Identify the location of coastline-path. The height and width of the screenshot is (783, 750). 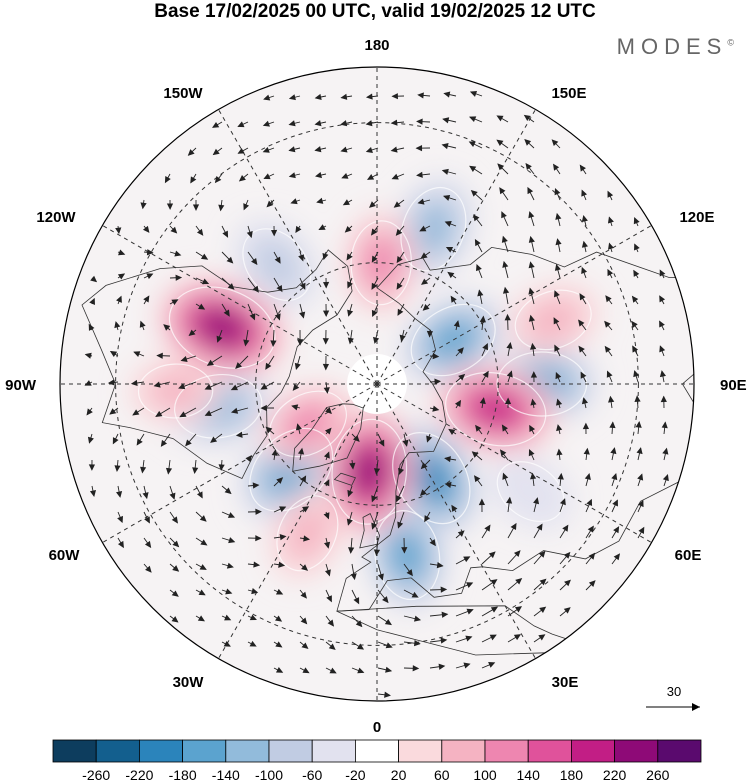
(344, 479).